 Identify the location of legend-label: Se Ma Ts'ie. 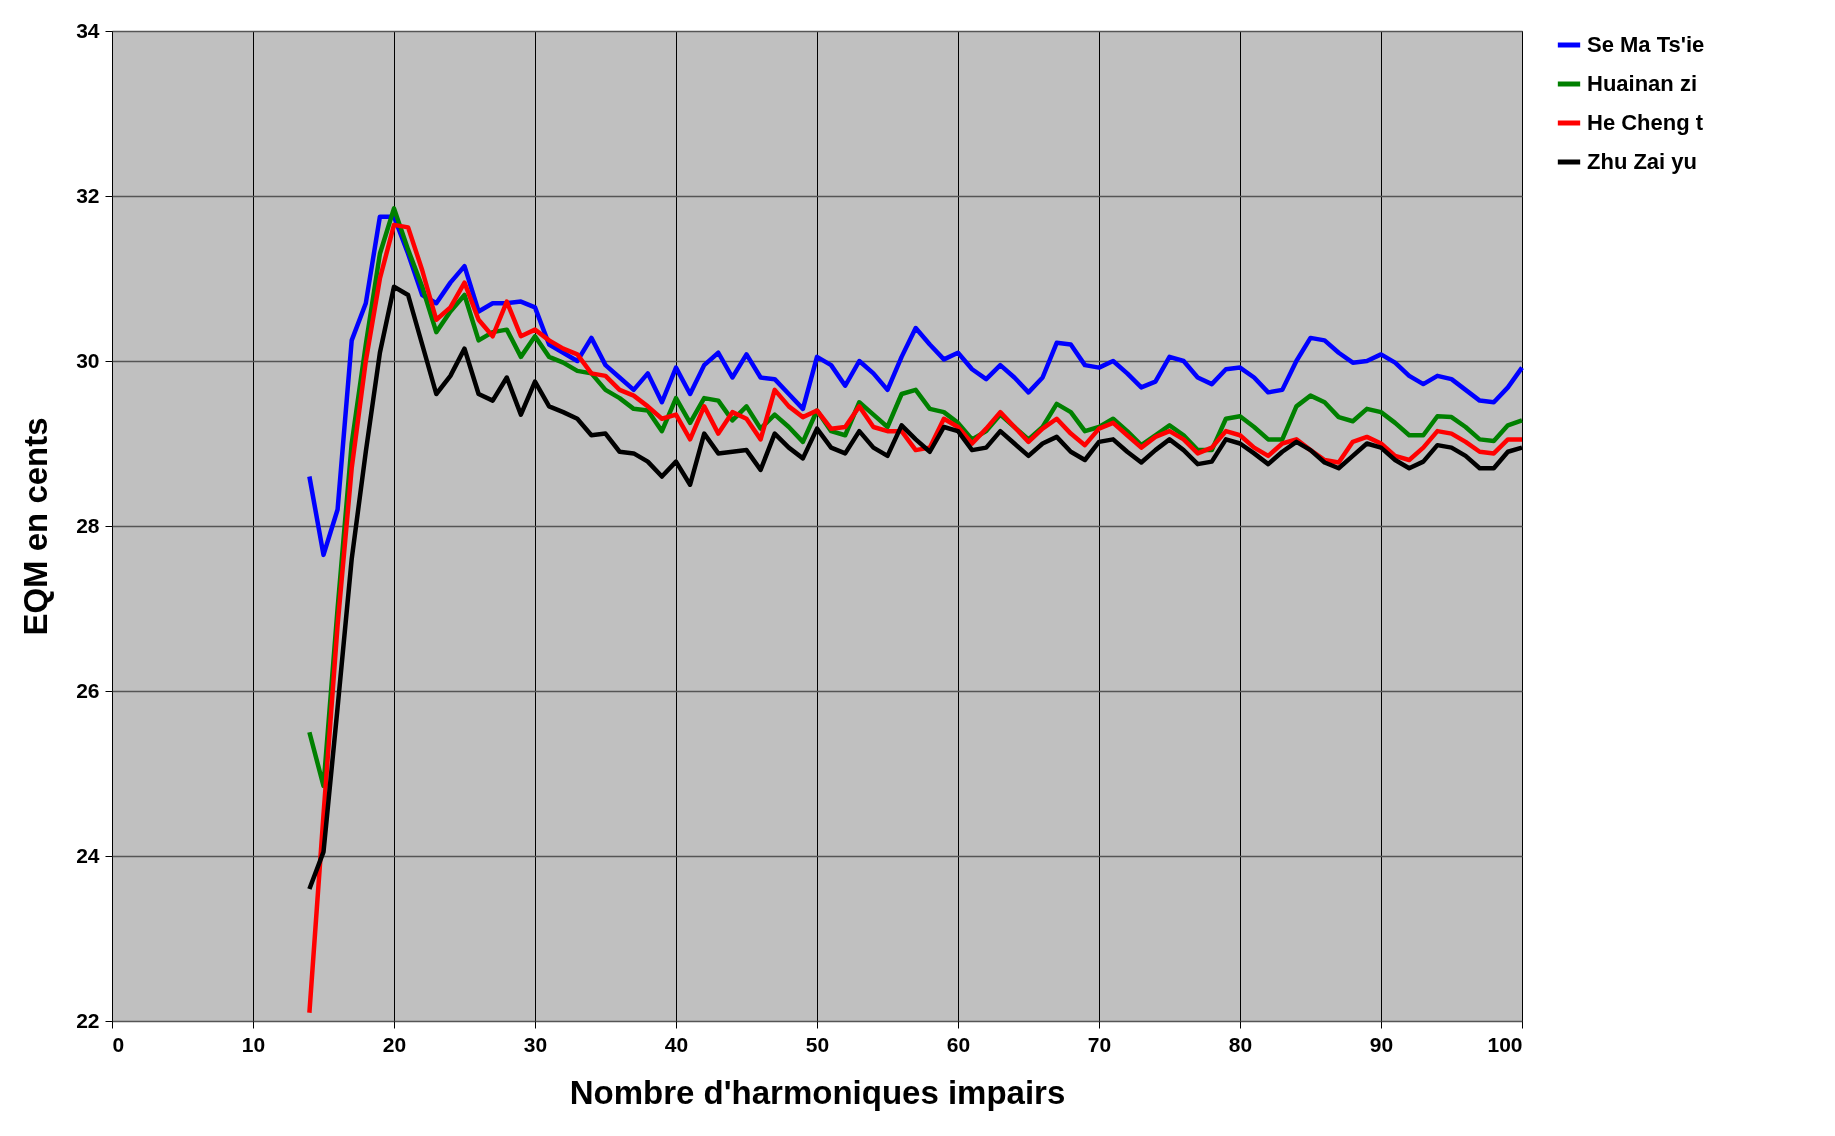
(1646, 44).